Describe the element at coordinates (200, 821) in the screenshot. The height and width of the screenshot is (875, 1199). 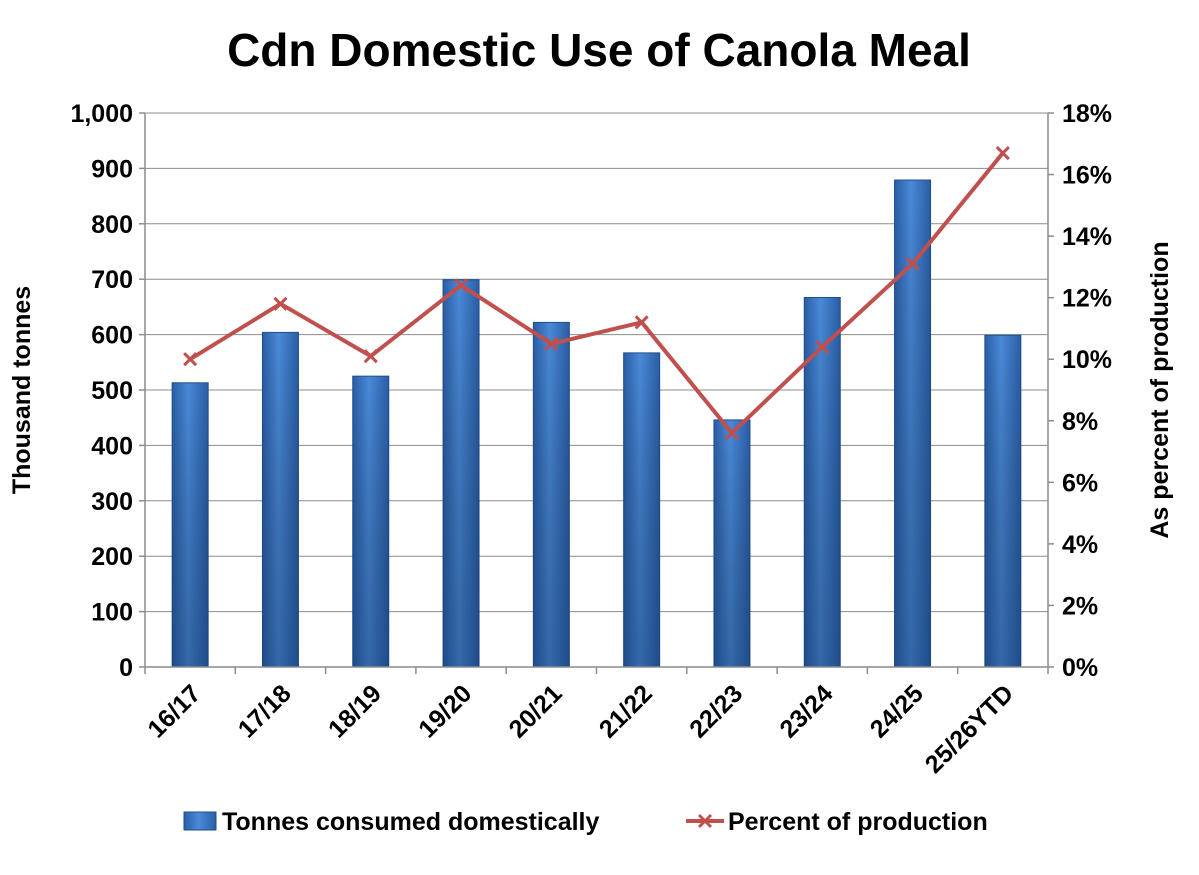
I see `legend-bar-swatch` at that location.